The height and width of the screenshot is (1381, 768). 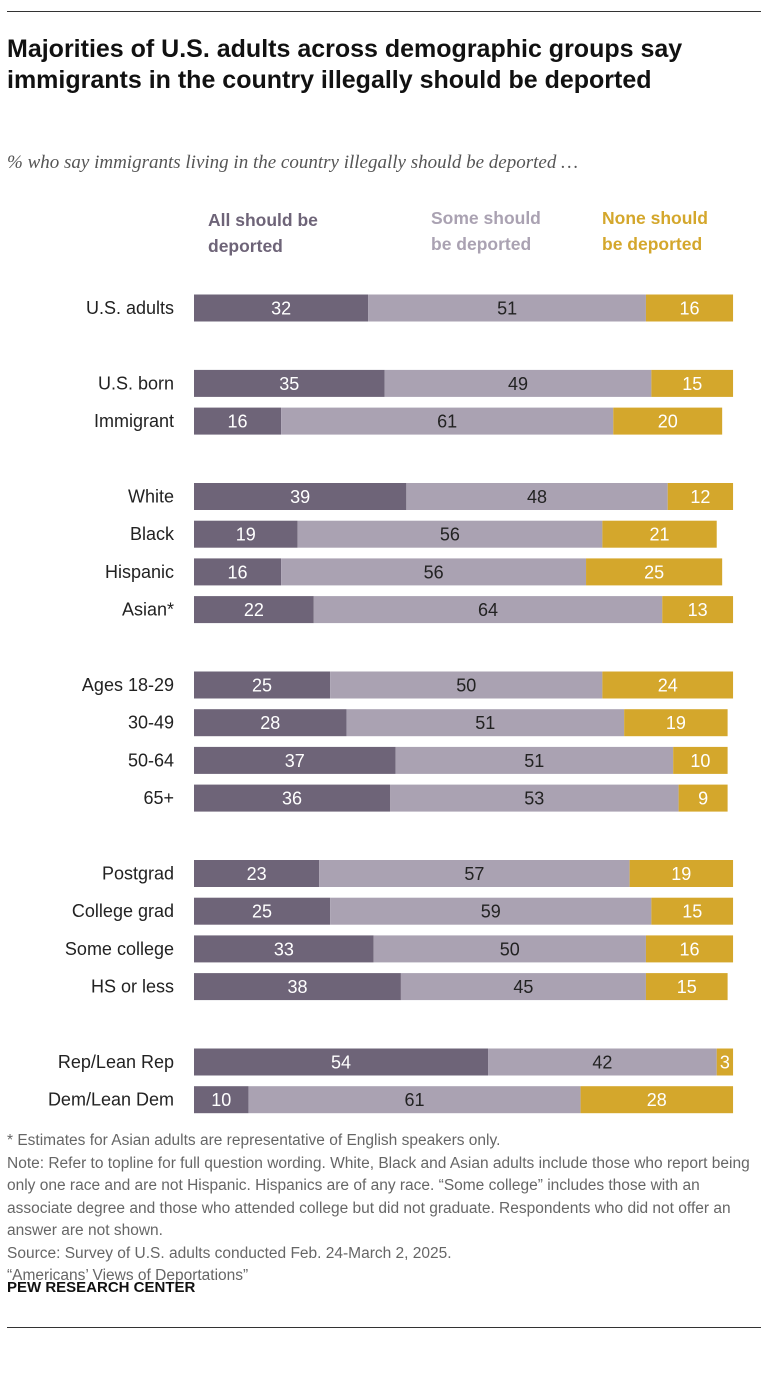 I want to click on row-label: Hispanic, so click(x=139, y=572).